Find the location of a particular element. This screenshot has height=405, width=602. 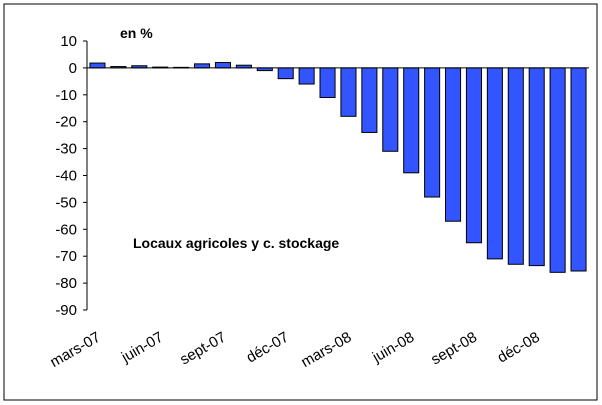

y-tick-label: -60 is located at coordinates (66, 229).